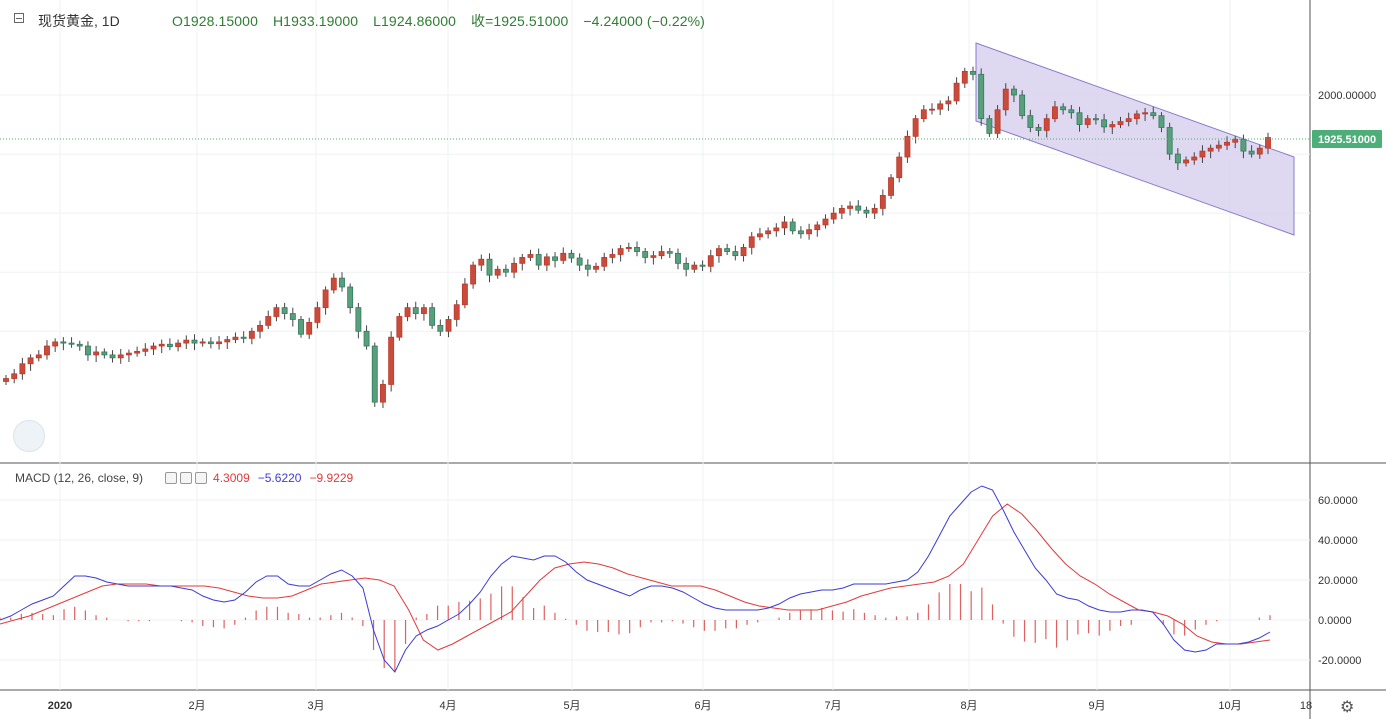 The height and width of the screenshot is (719, 1386). What do you see at coordinates (171, 478) in the screenshot?
I see `eye-icon` at bounding box center [171, 478].